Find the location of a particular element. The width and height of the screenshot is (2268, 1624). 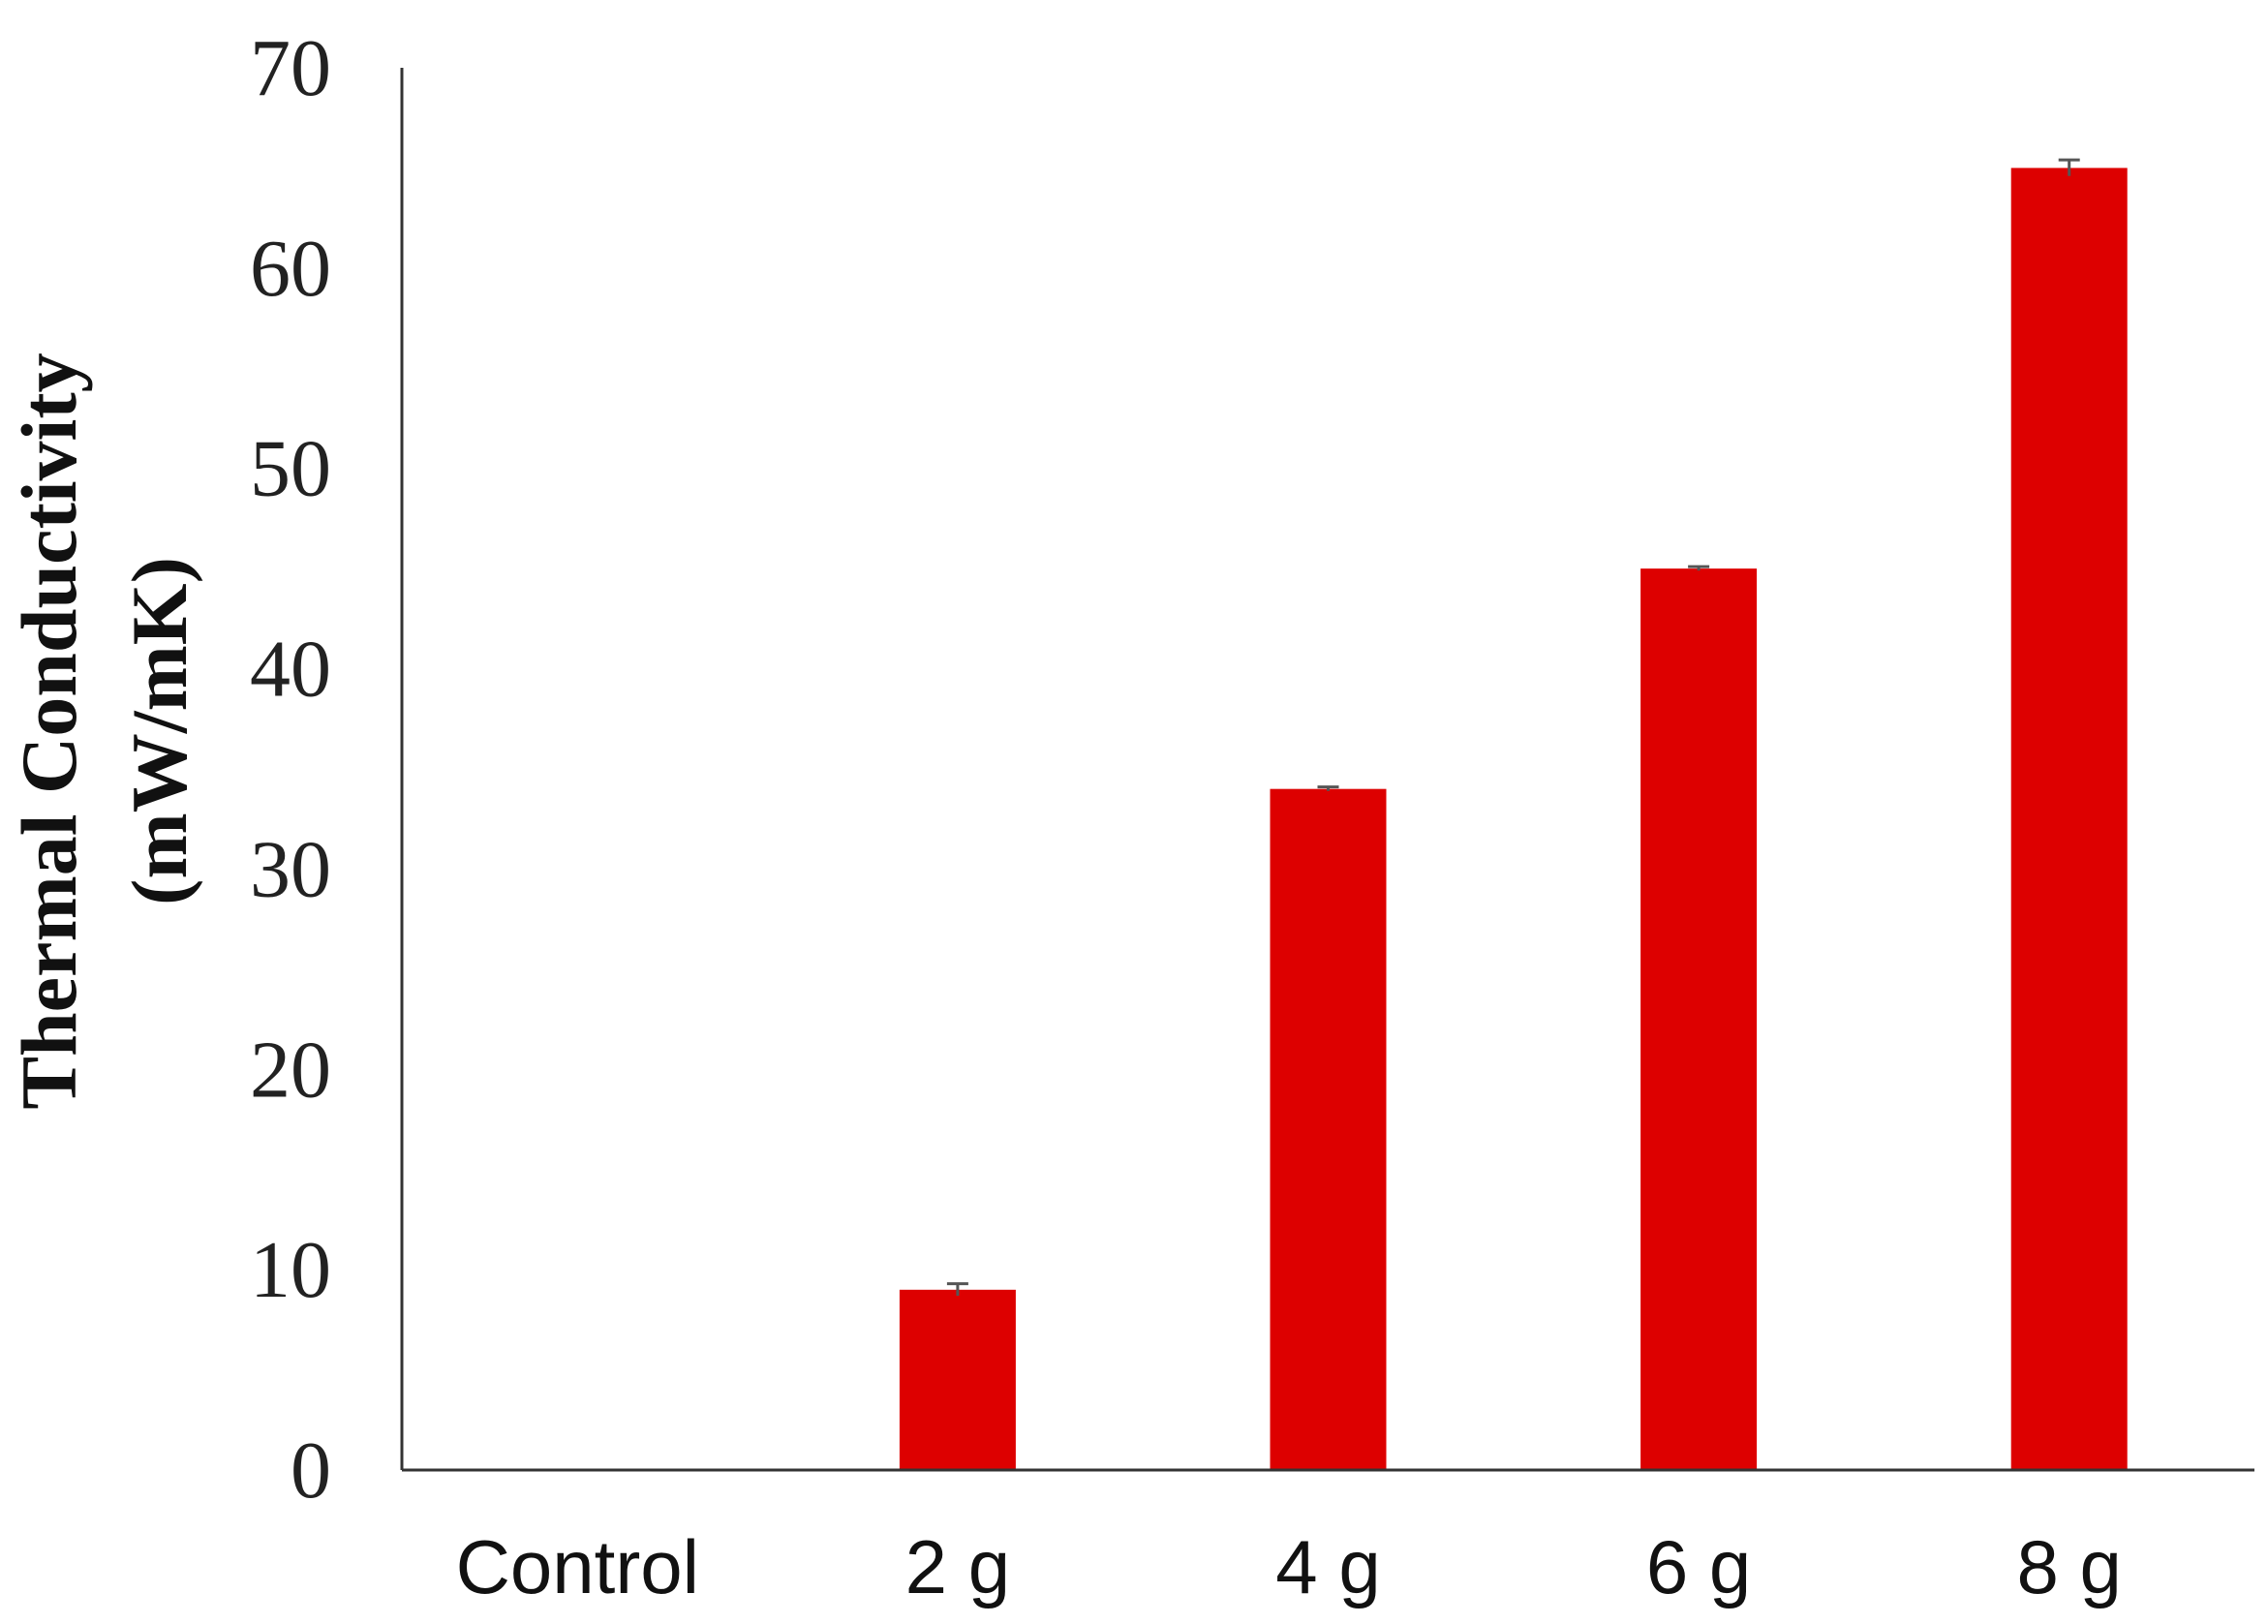

y-axis-title-line-2: (mW/mK) is located at coordinates (159, 731).